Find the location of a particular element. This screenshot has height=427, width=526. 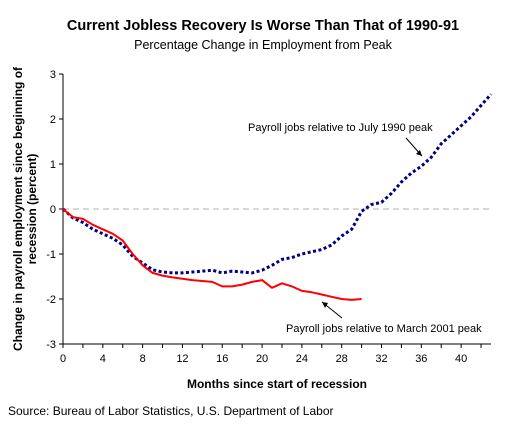

annotation-july-1990: Payroll jobs relative to July 1990 peak is located at coordinates (340, 128).